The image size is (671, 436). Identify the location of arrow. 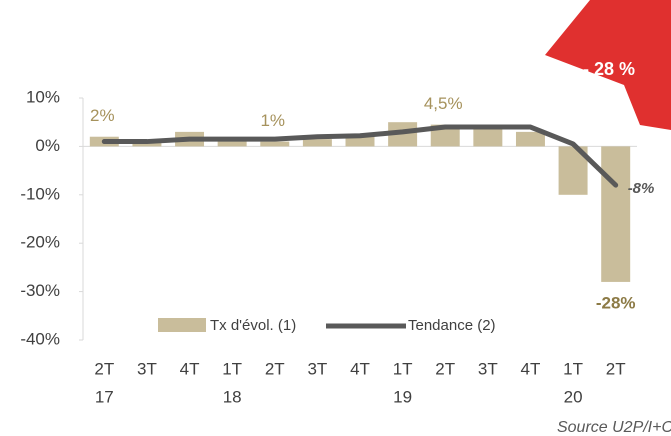
(608, 65).